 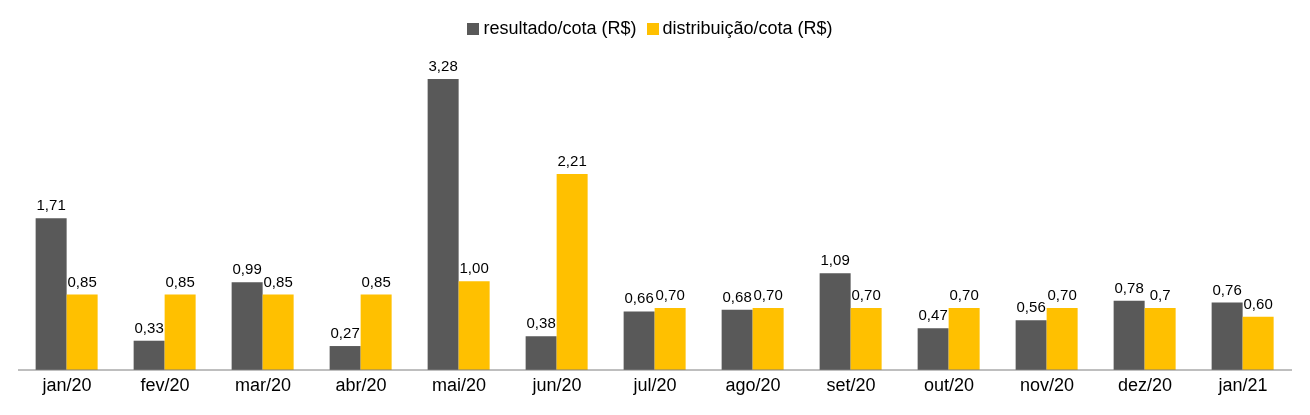 I want to click on x-tick-label: dez/20, so click(x=1145, y=384).